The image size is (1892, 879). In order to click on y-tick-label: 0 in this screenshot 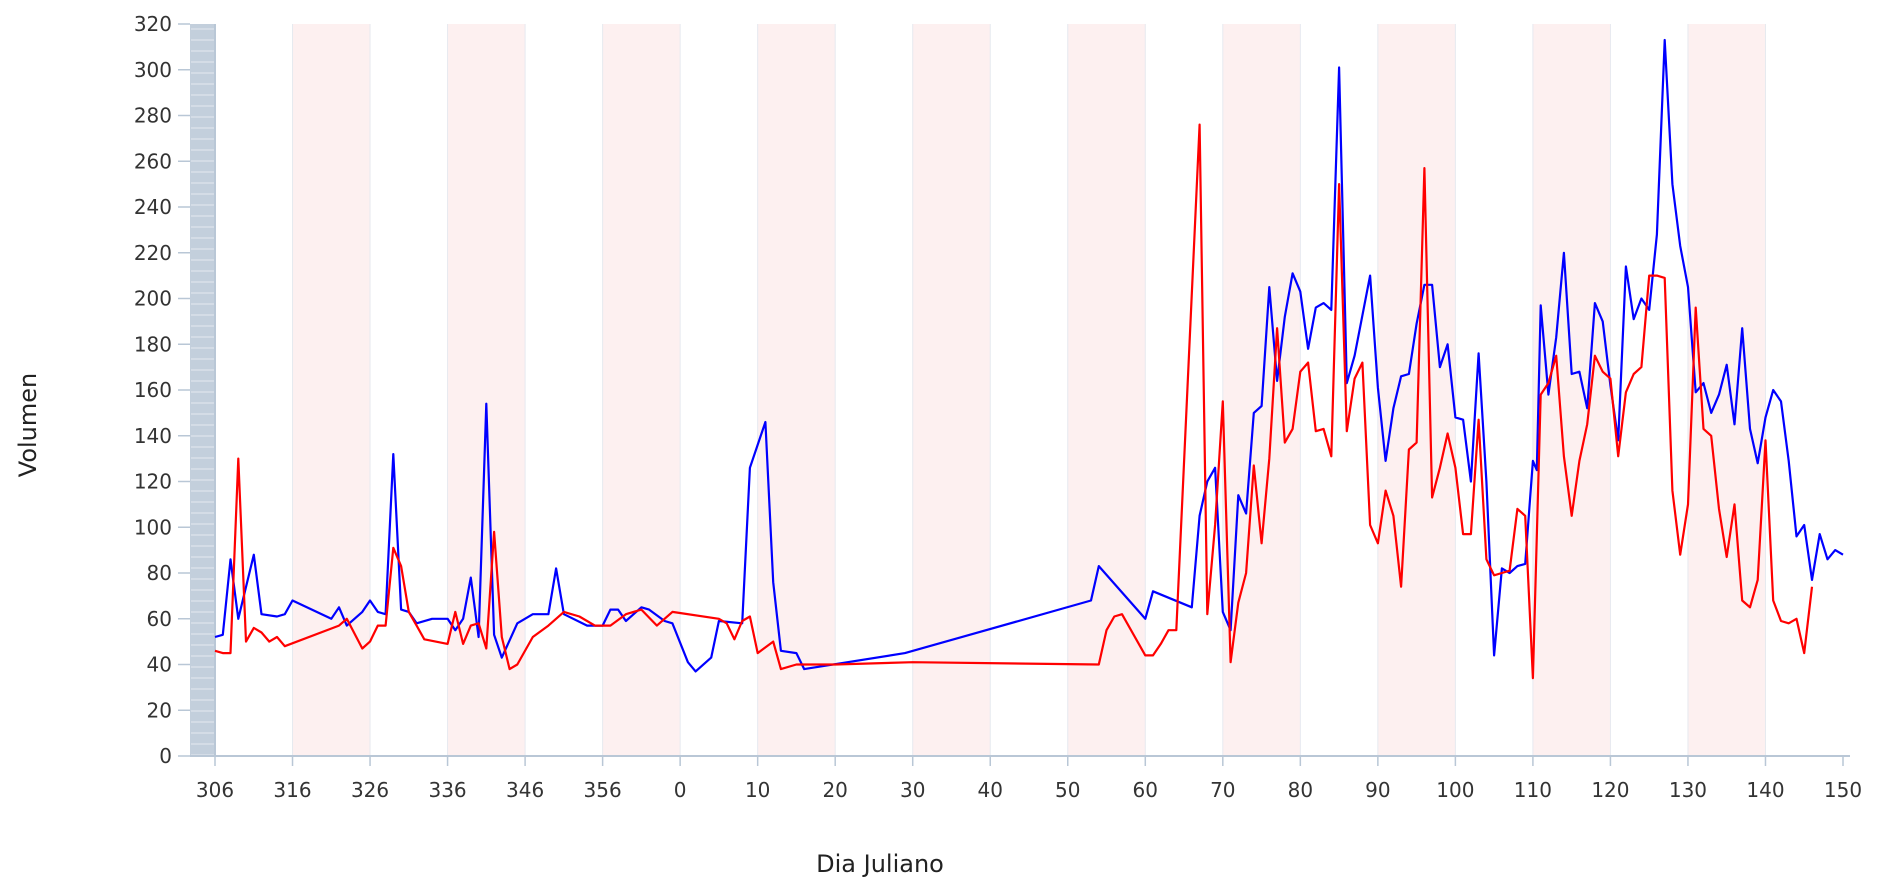, I will do `click(165, 756)`.